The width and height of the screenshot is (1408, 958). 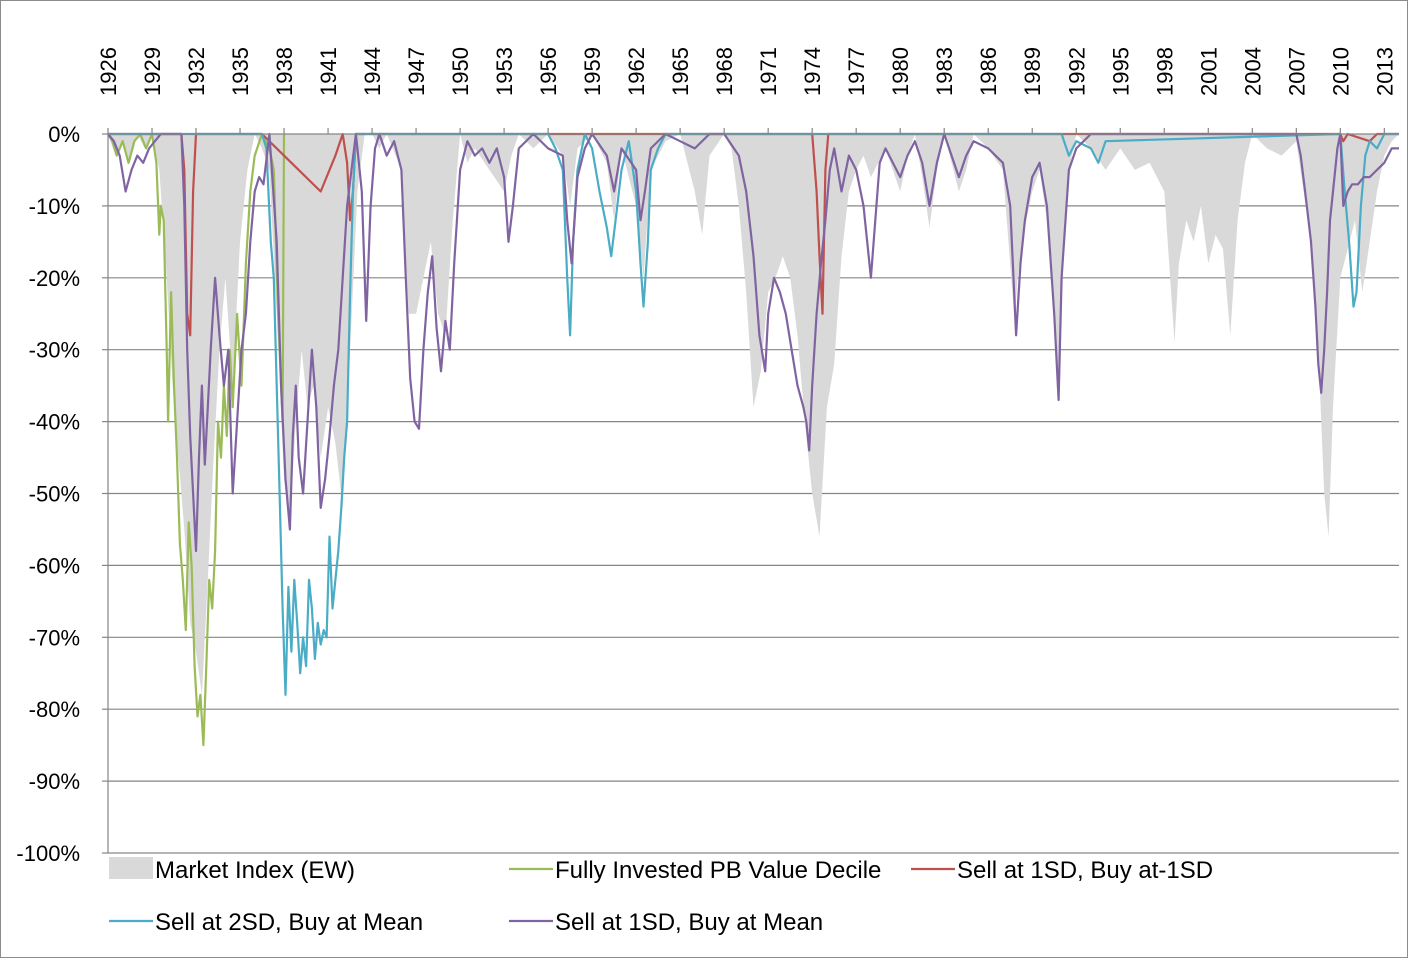 I want to click on y-tick-label: -30%, so click(x=54, y=350).